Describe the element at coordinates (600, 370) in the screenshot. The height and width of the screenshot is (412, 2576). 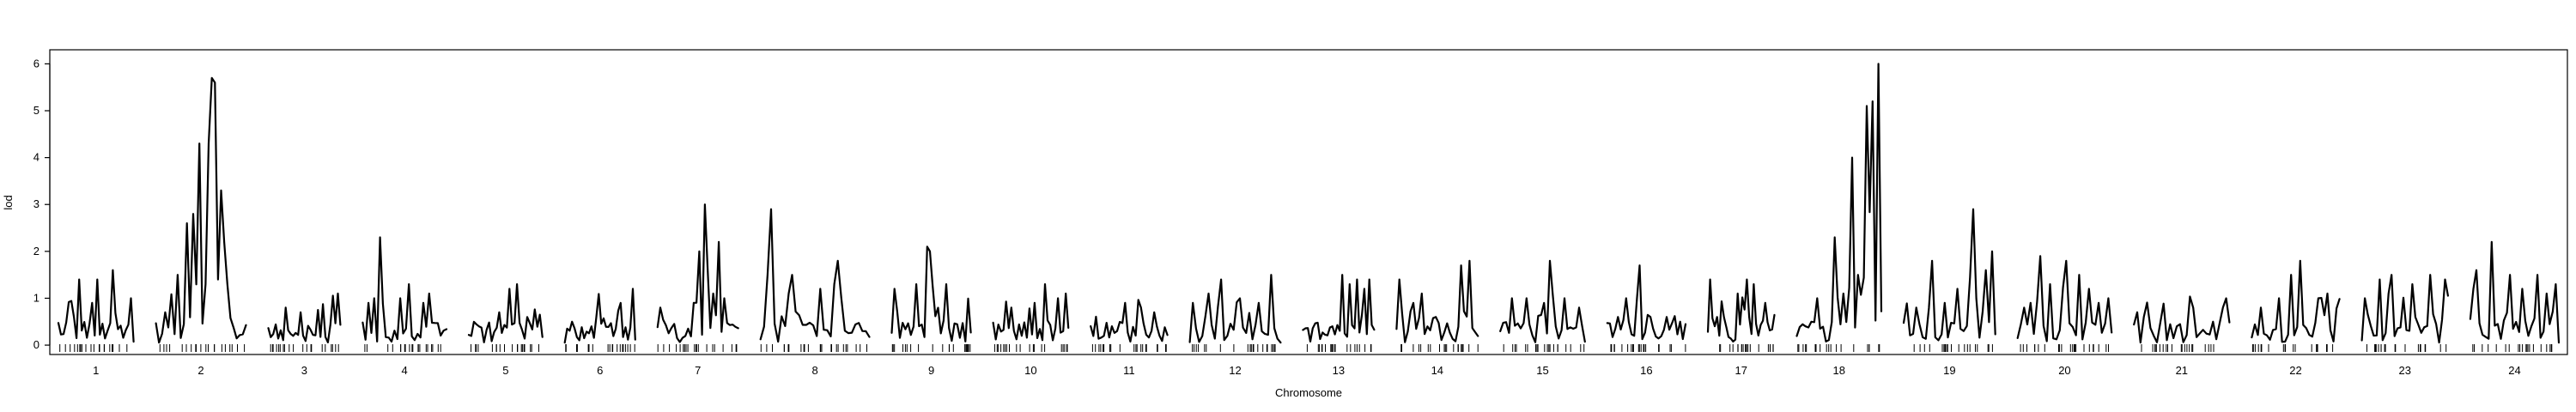
I see `x-tick-label-chr-6: 6` at that location.